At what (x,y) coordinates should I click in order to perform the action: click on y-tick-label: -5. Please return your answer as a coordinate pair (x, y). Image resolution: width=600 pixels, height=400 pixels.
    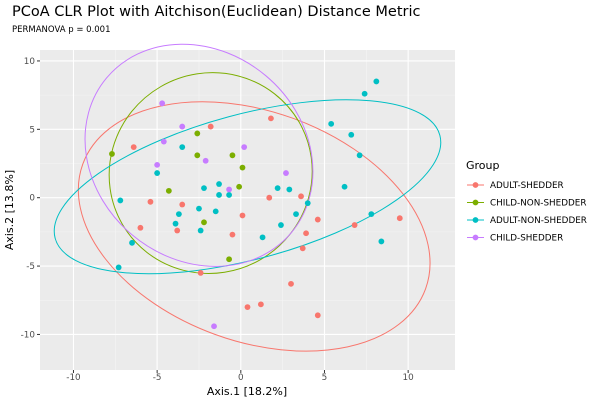
    Looking at the image, I should click on (30, 267).